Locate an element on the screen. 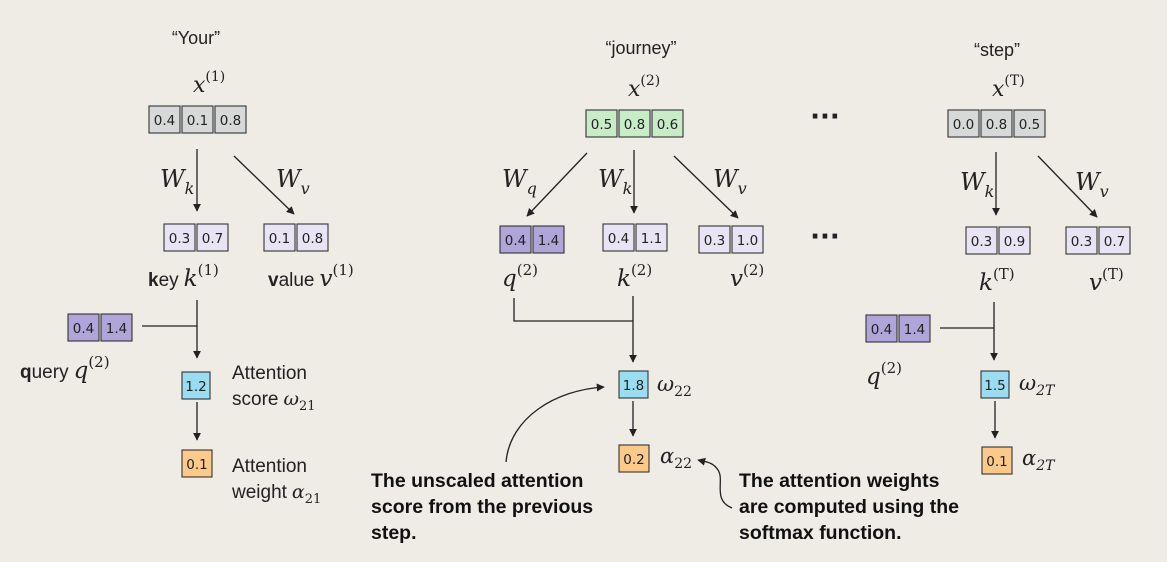  vT-value: 0.7 is located at coordinates (1114, 242).